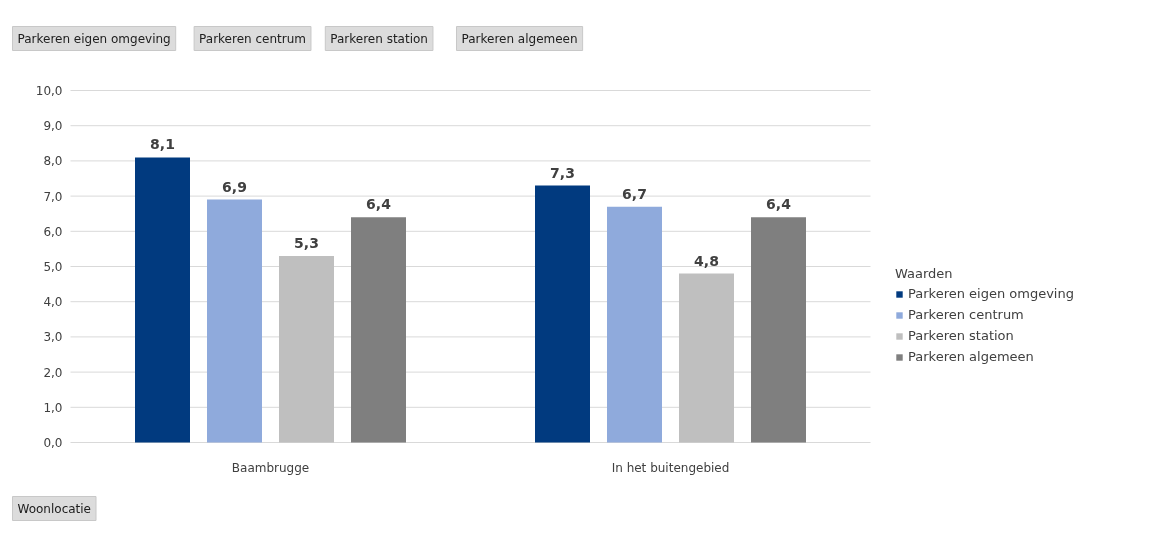 The width and height of the screenshot is (1162, 534). I want to click on y-tick-label: 9,0, so click(53, 126).